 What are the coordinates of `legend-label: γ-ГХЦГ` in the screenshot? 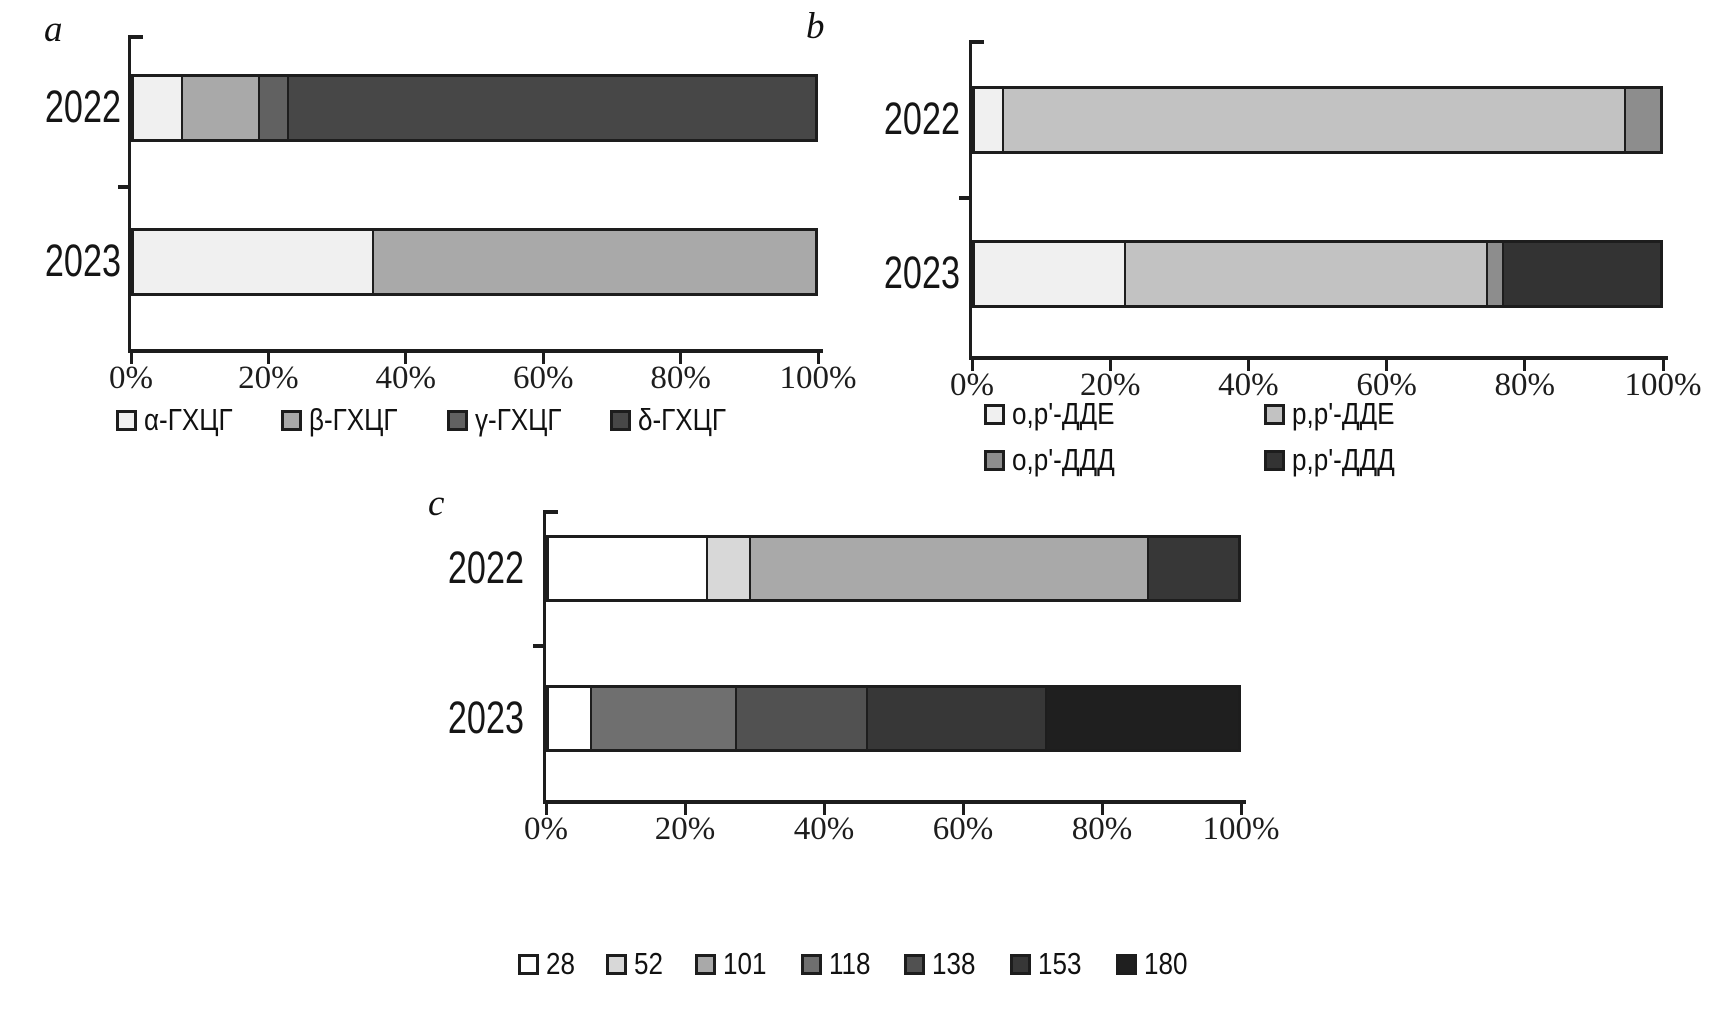 It's located at (518, 419).